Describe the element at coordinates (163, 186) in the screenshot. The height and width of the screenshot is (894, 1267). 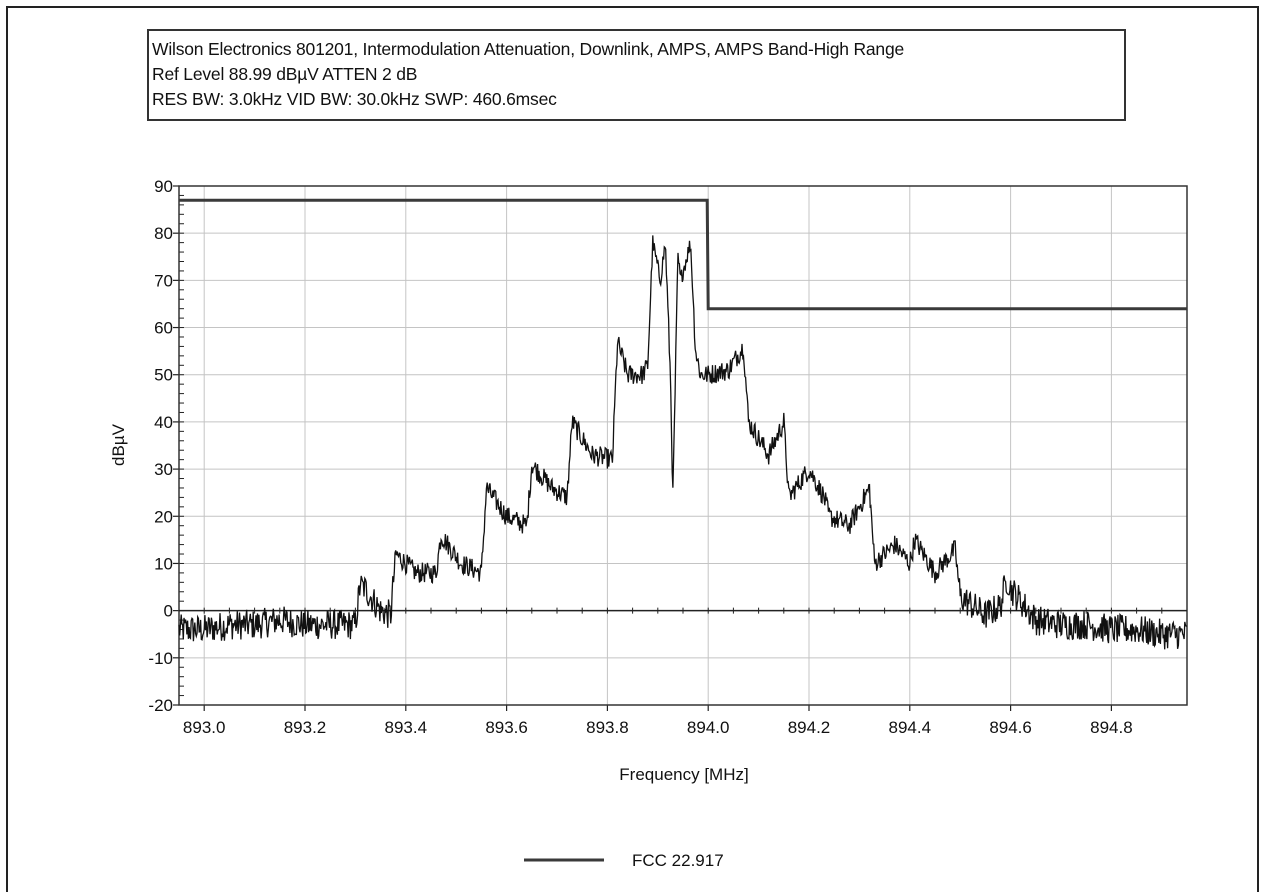
I see `y-tick-label: 90` at that location.